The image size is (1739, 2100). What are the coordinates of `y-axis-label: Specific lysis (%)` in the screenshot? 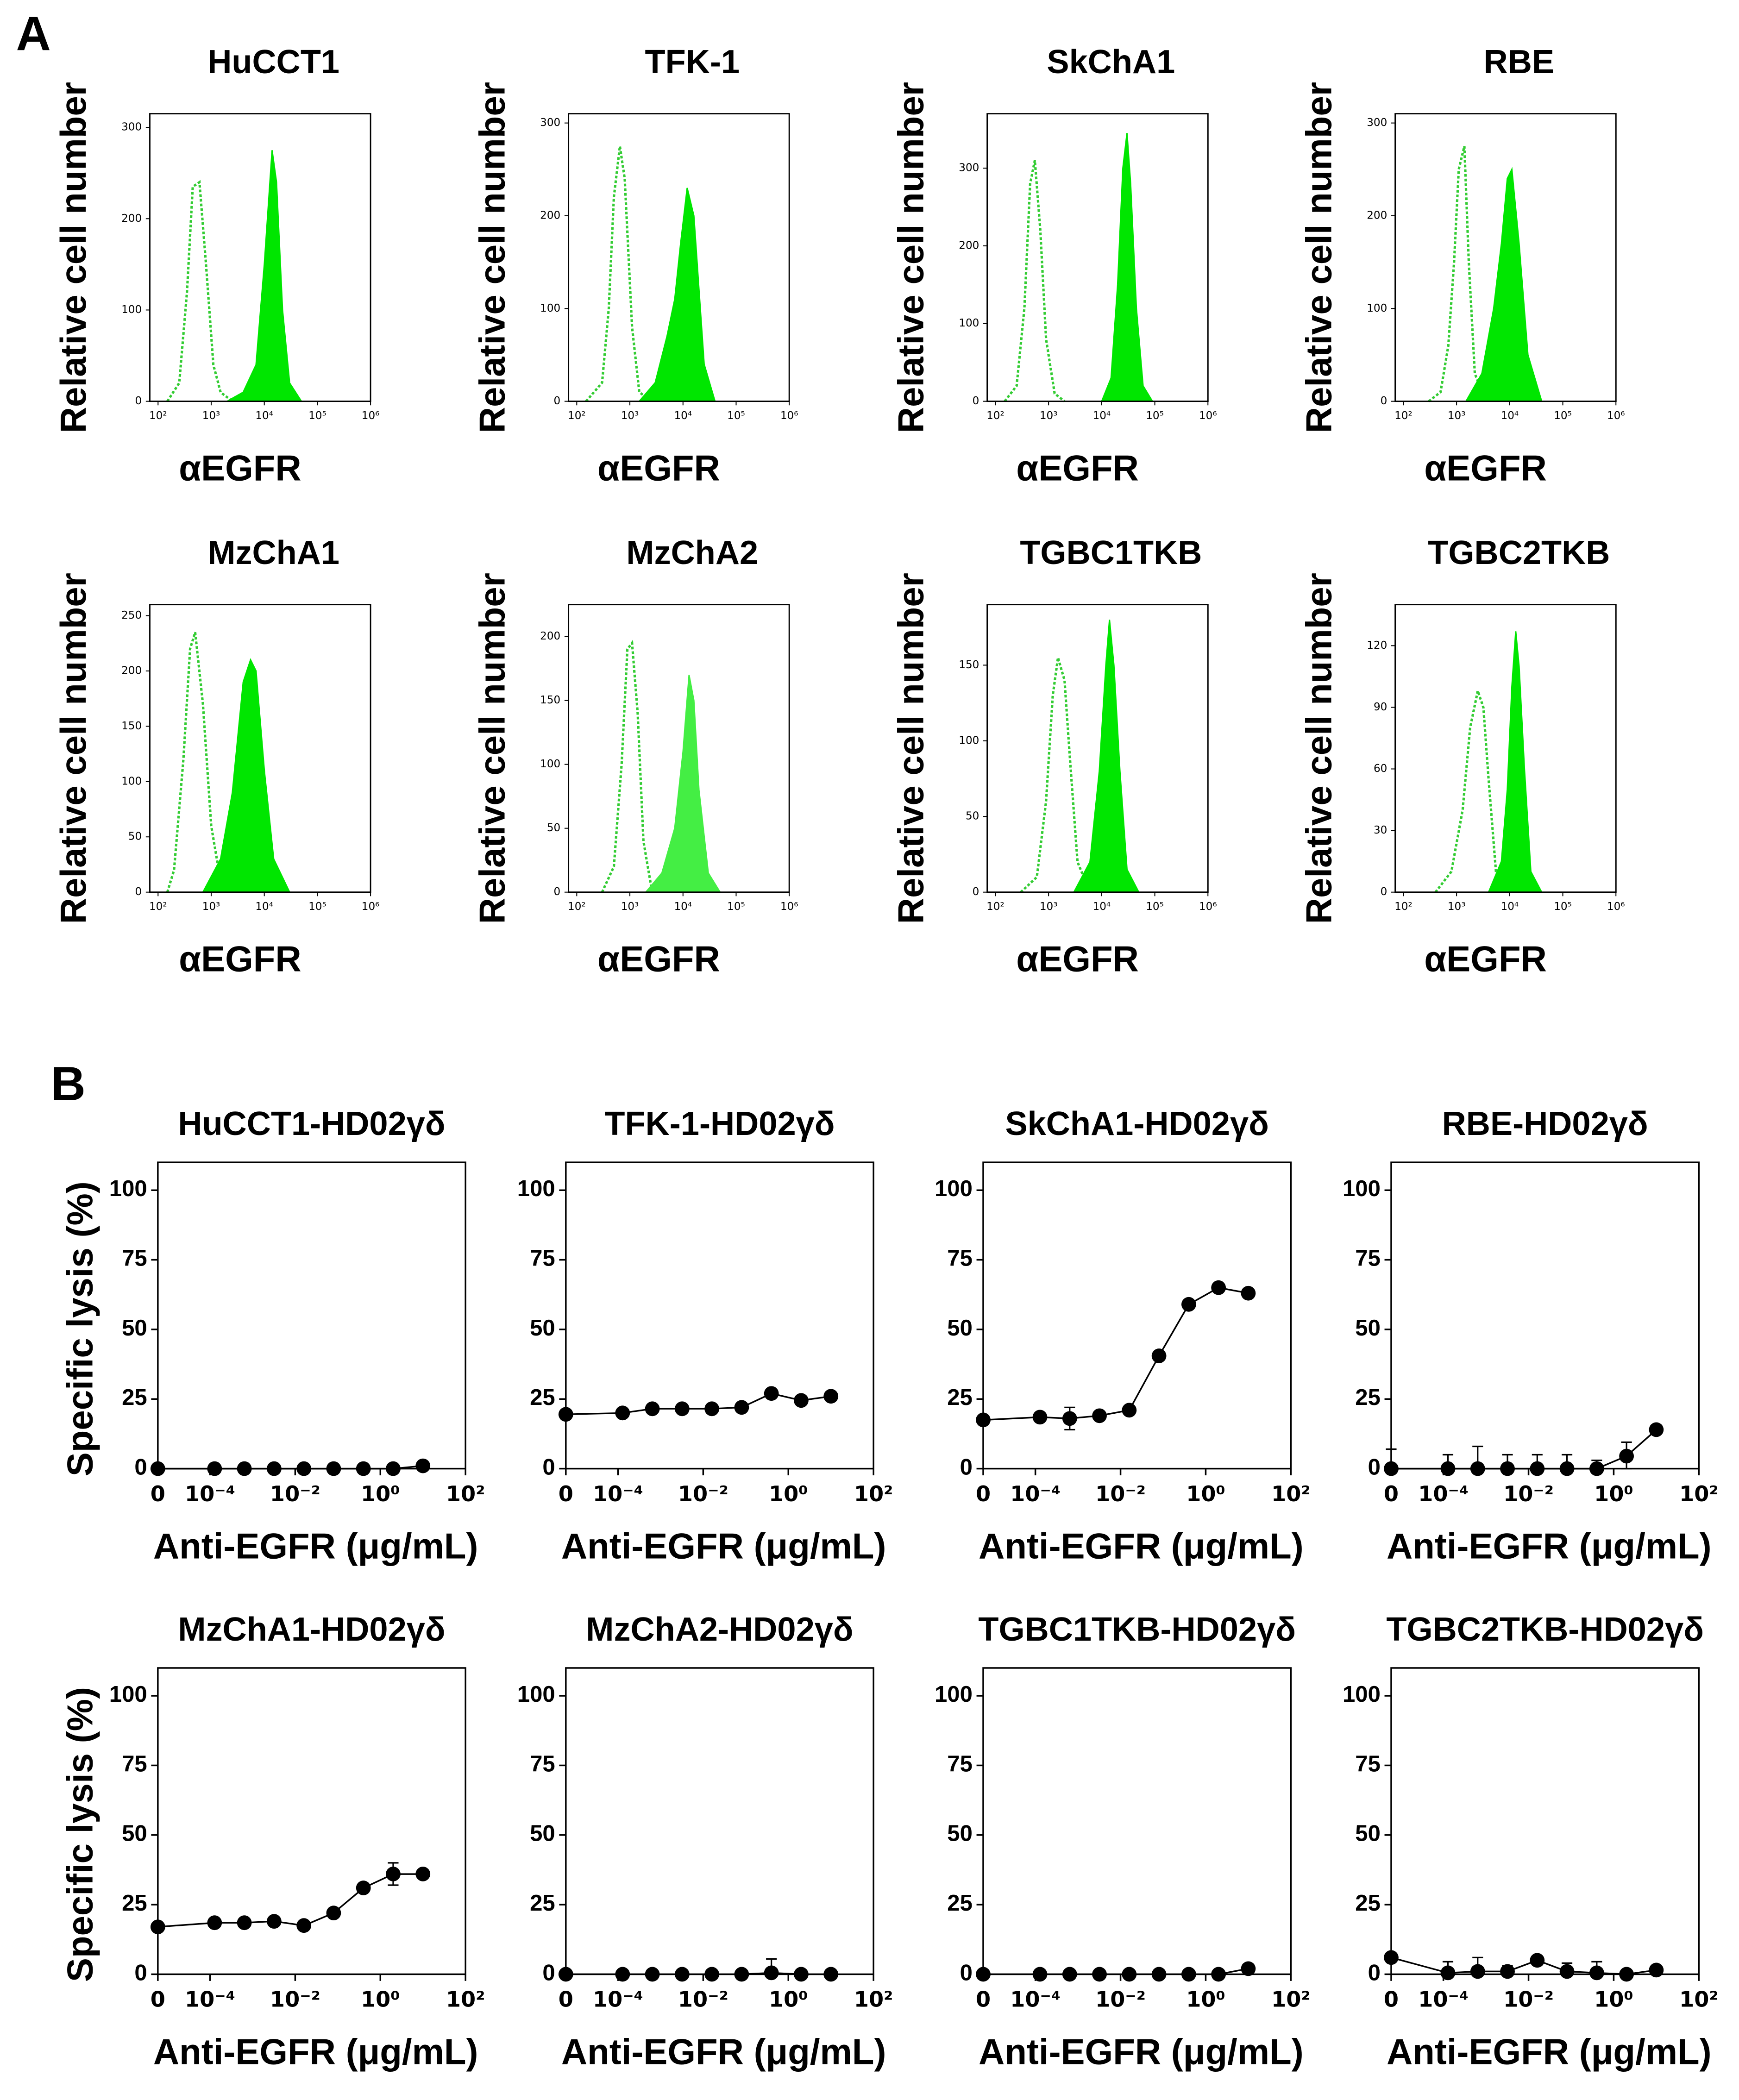 It's located at (80, 1834).